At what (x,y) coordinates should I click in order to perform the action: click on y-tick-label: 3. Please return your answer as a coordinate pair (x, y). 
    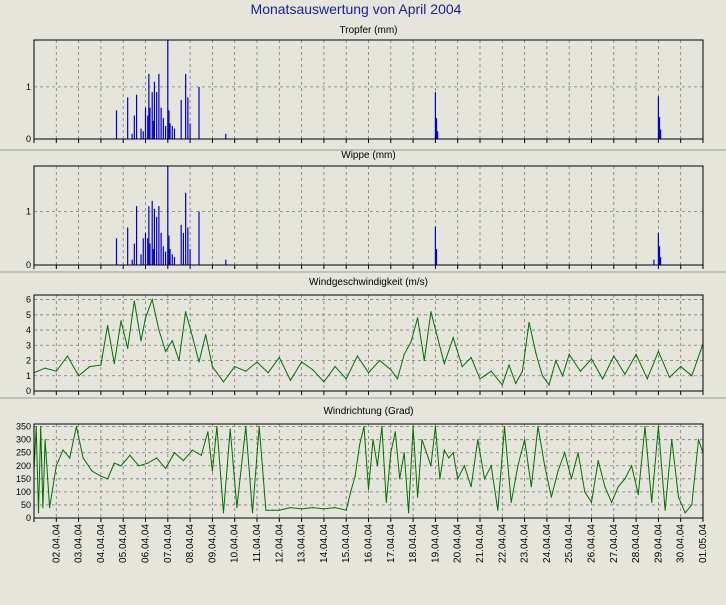
    Looking at the image, I should click on (28, 345).